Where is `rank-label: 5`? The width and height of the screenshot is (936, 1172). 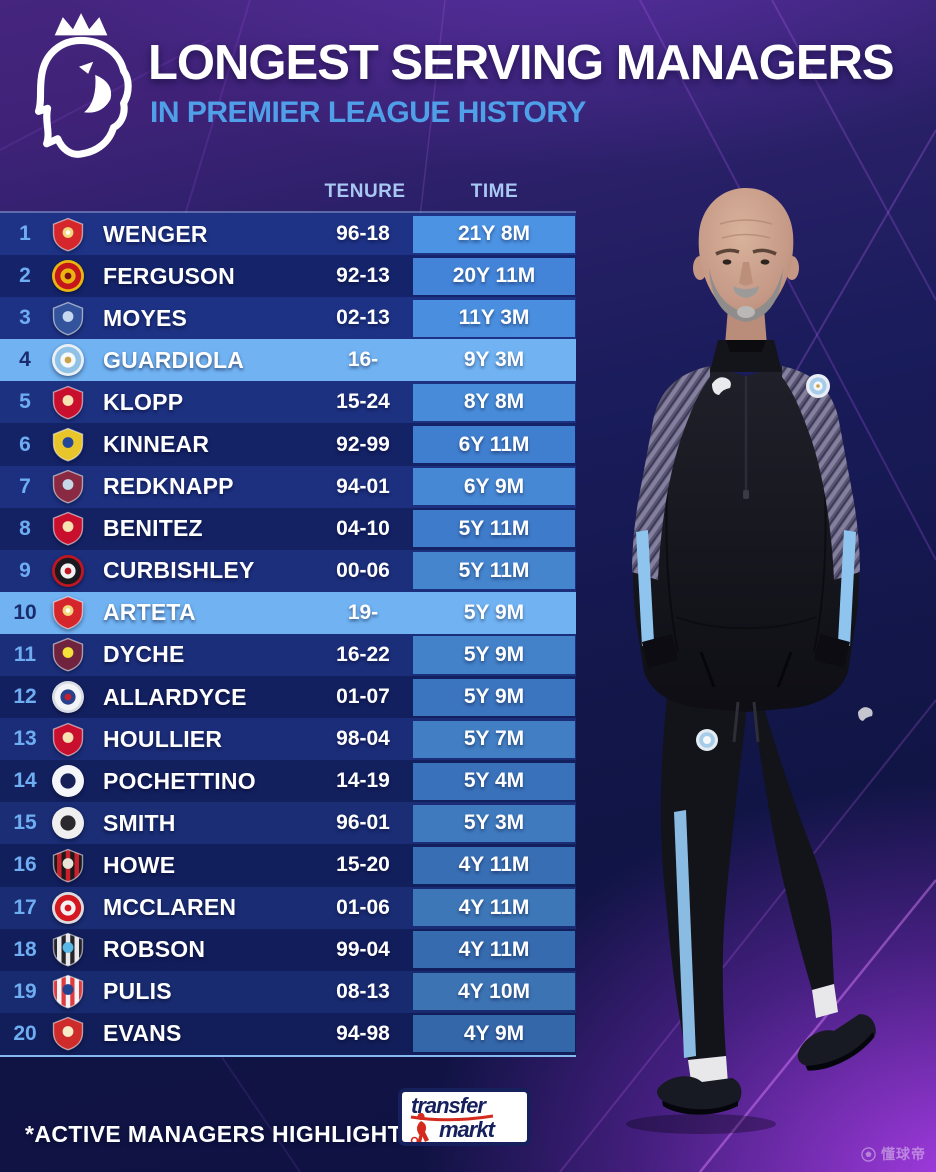 rank-label: 5 is located at coordinates (25, 402).